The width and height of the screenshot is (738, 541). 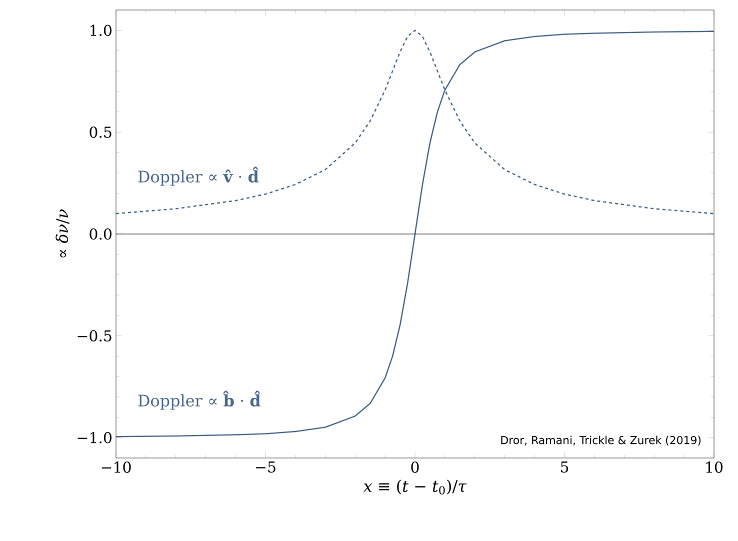 I want to click on annotation: Dror, Ramani, Trickle & Zurek (2019), so click(x=601, y=441).